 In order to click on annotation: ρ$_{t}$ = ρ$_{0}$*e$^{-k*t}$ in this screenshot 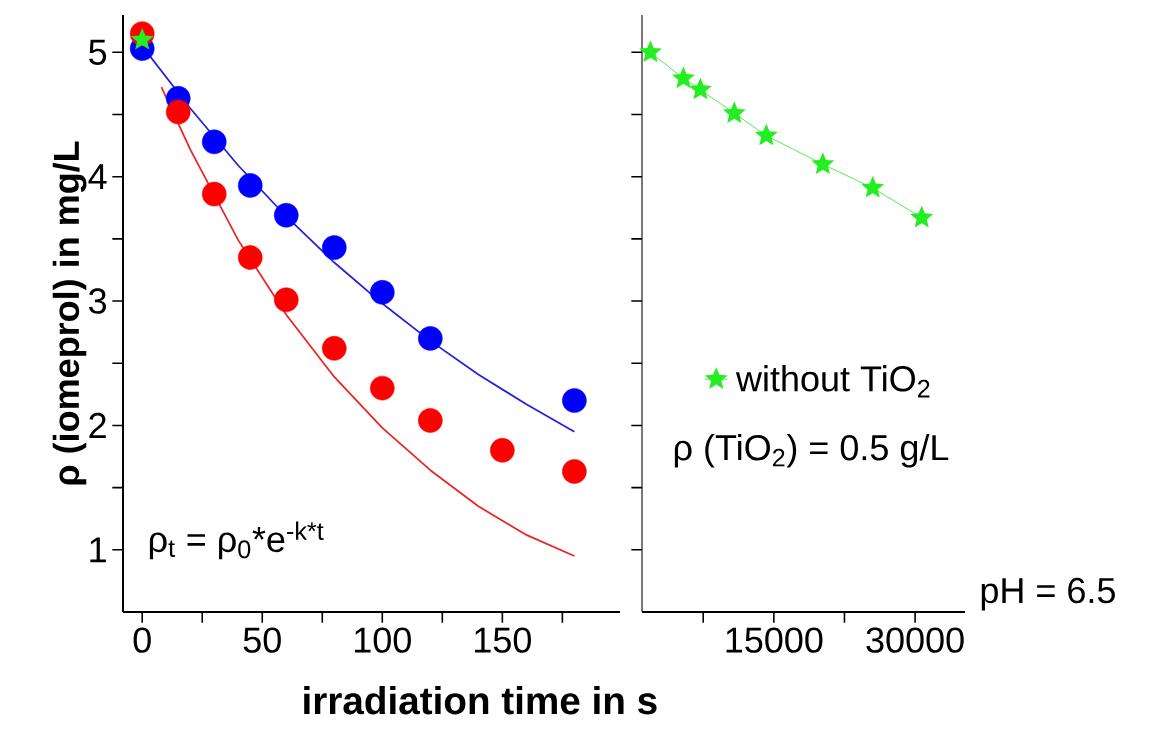, I will do `click(236, 540)`.